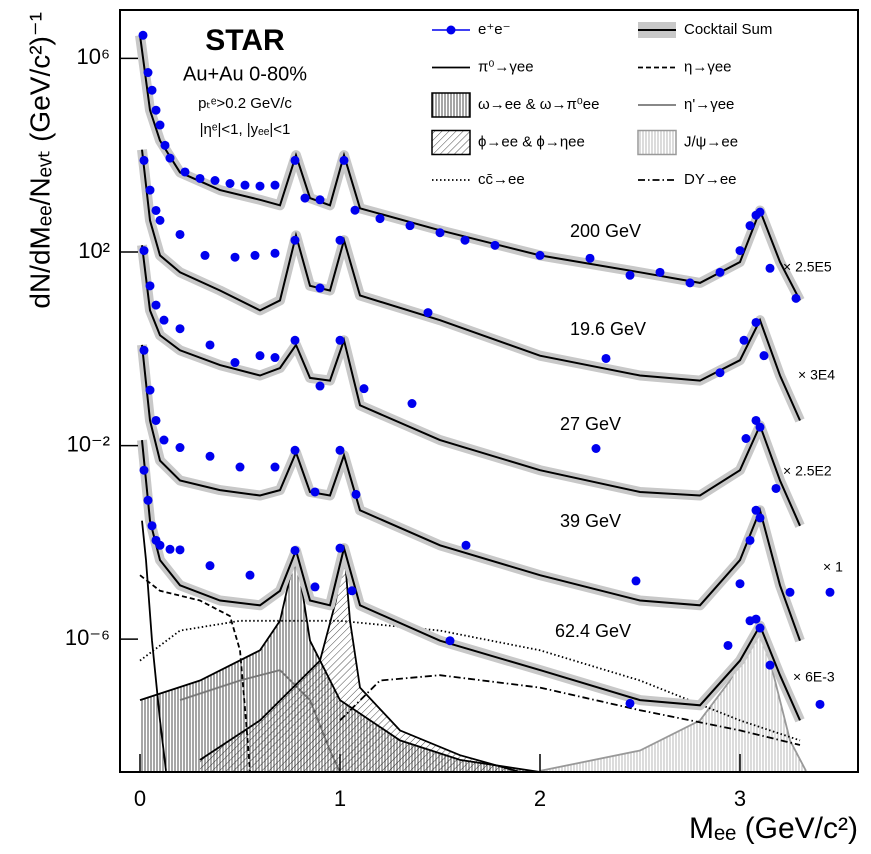 This screenshot has width=871, height=854. Describe the element at coordinates (245, 129) in the screenshot. I see `cut-label: |ηᵉ|<1, |yₑₑ|<1` at that location.